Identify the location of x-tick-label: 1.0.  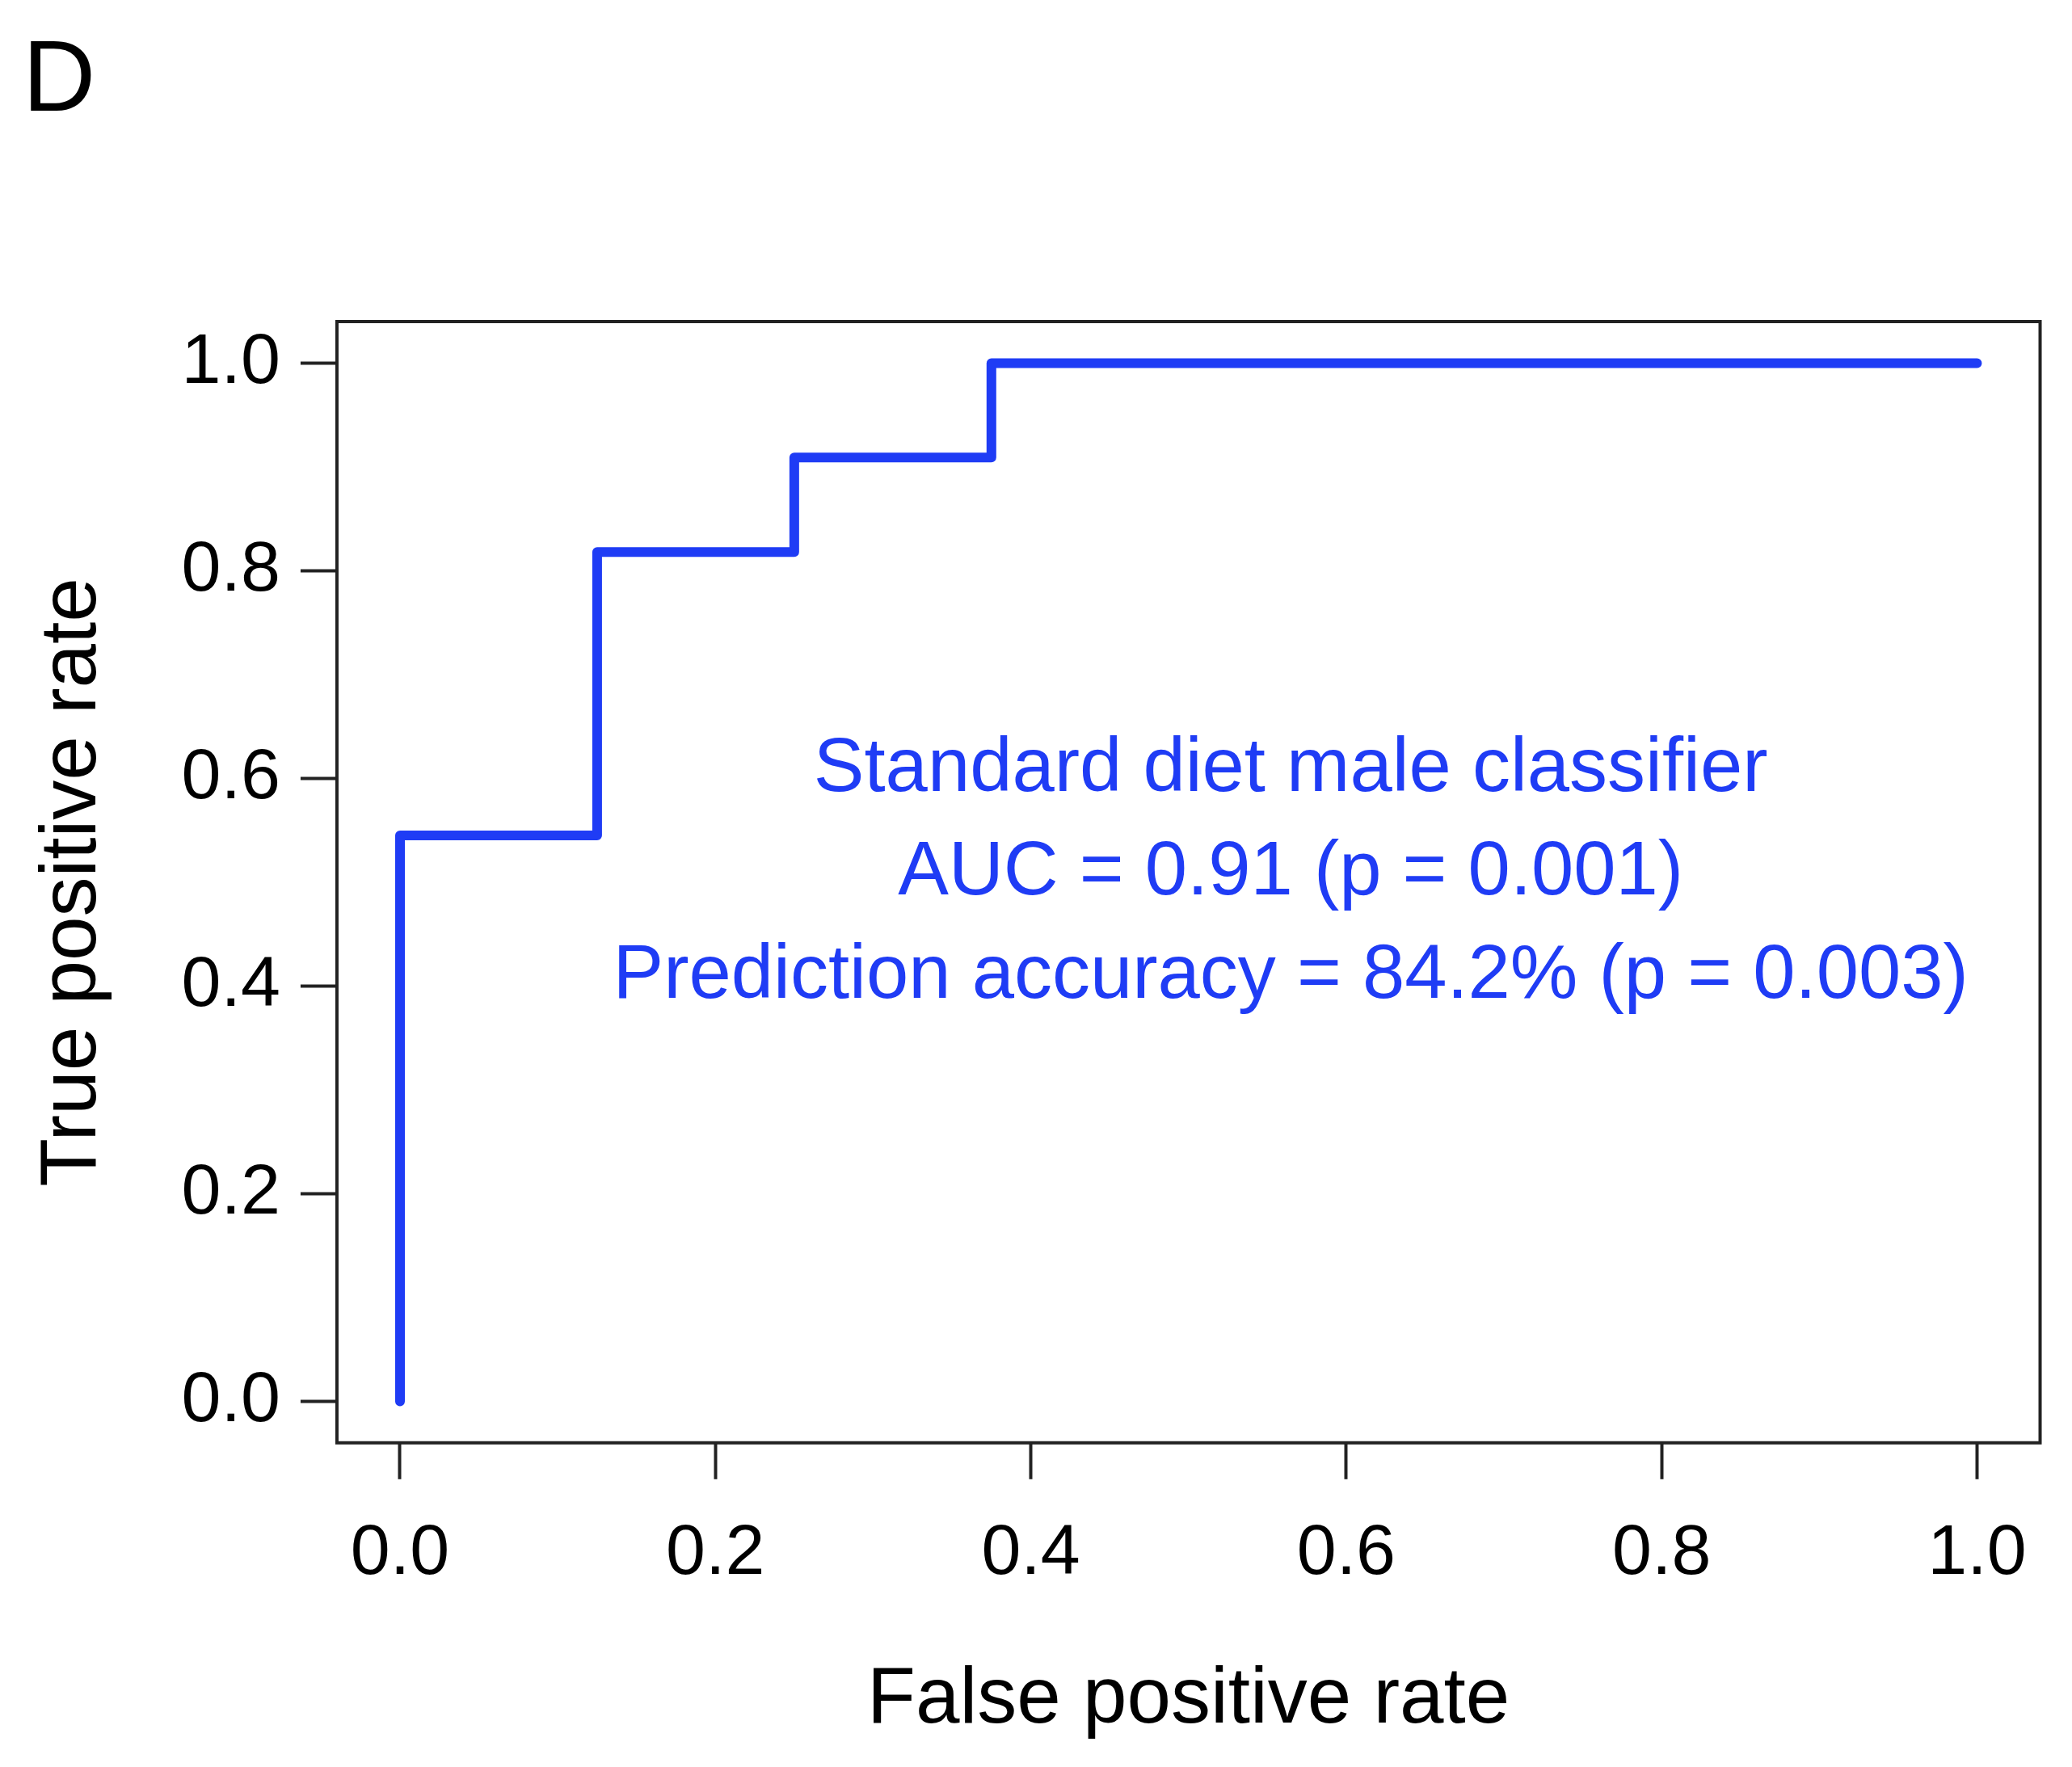
(1977, 1548).